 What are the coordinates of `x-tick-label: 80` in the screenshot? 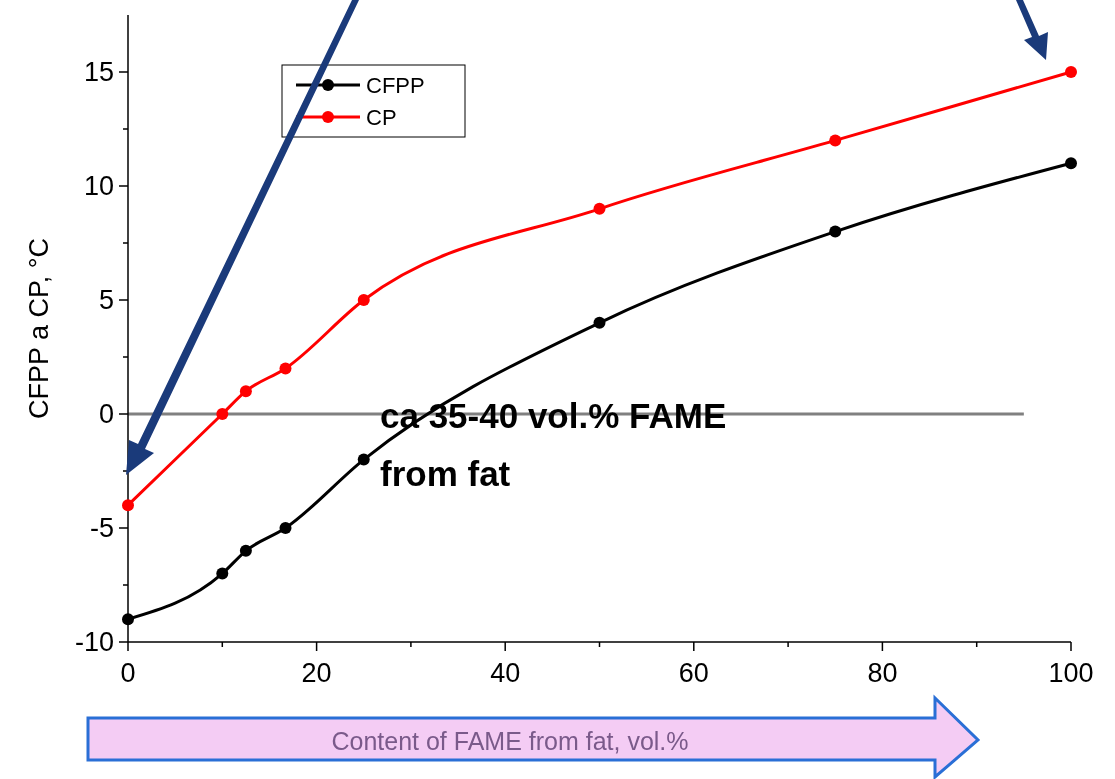 It's located at (882, 673).